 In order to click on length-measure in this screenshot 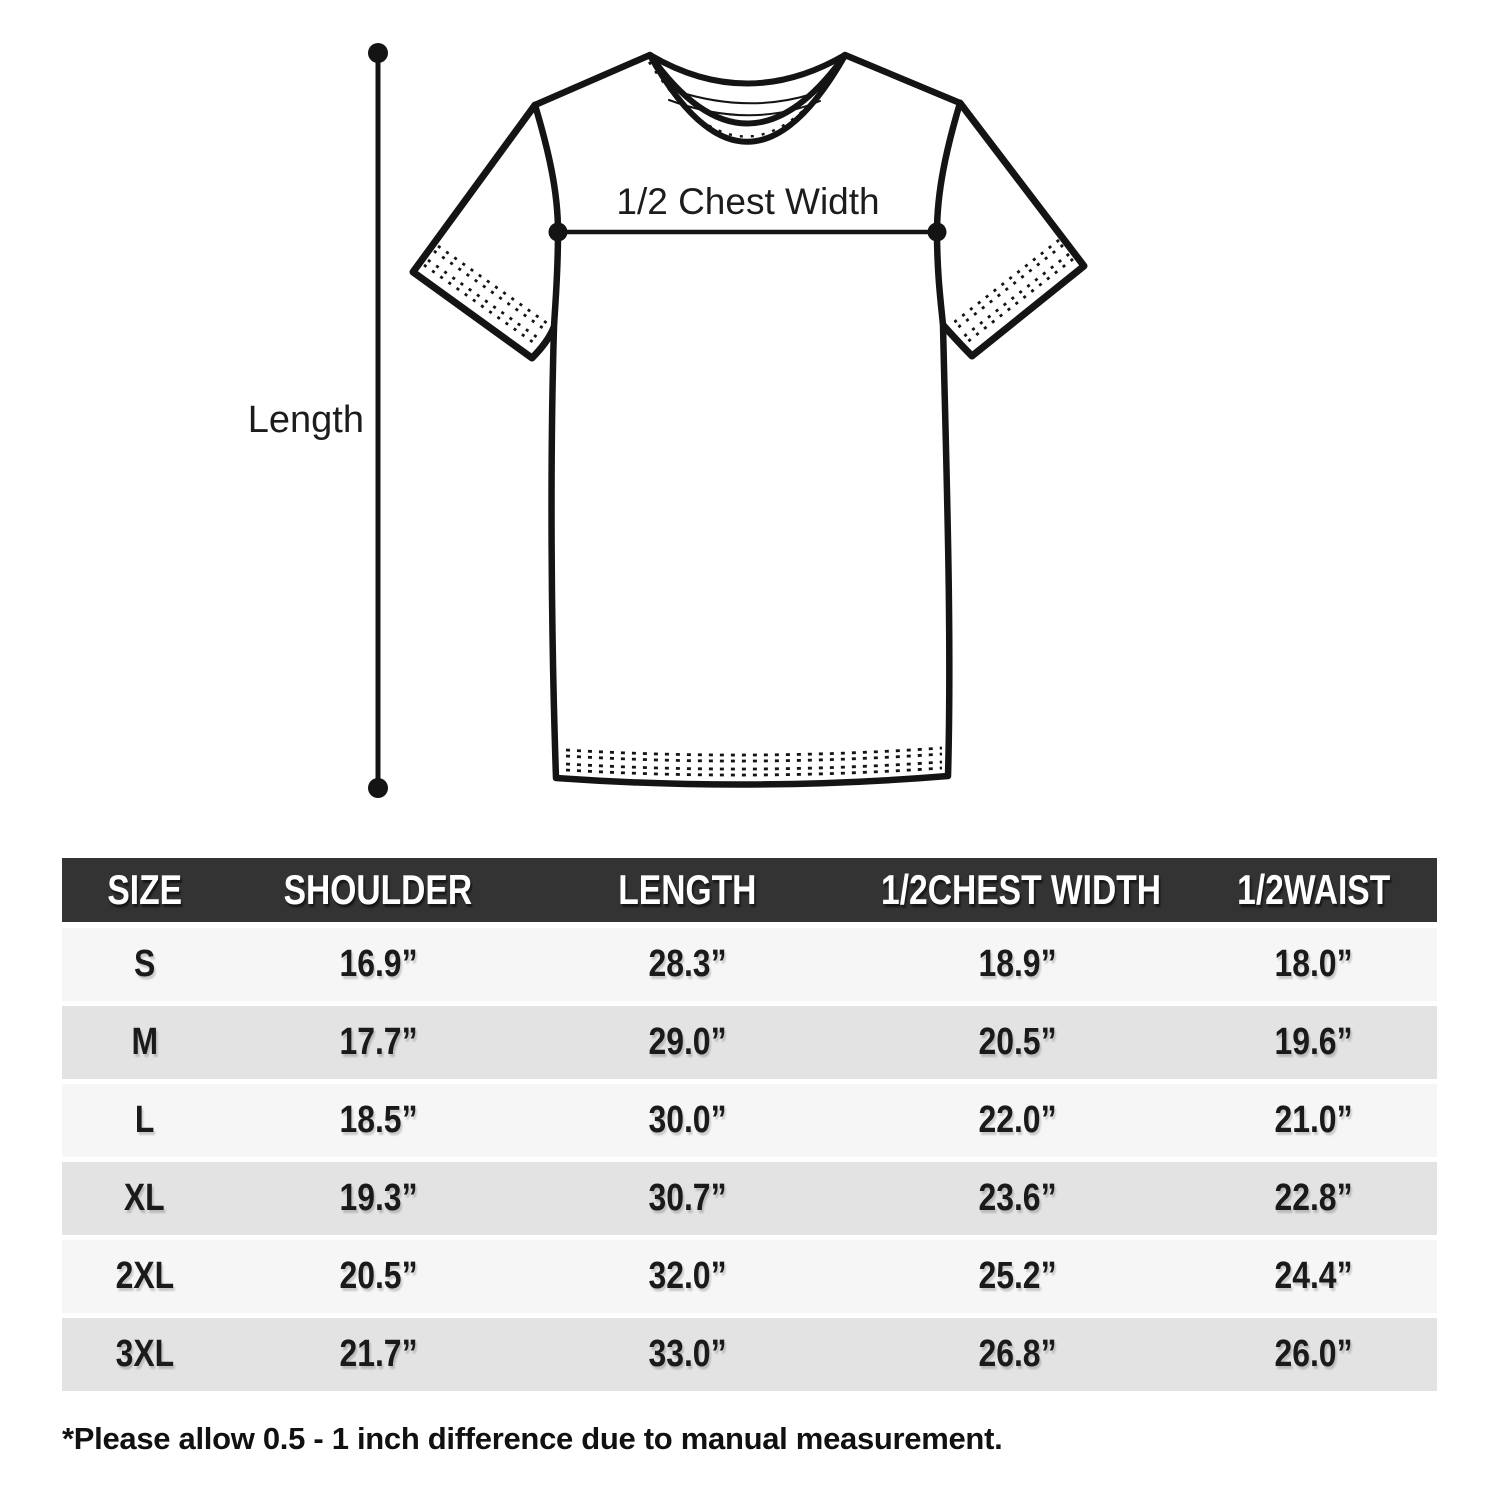, I will do `click(378, 420)`.